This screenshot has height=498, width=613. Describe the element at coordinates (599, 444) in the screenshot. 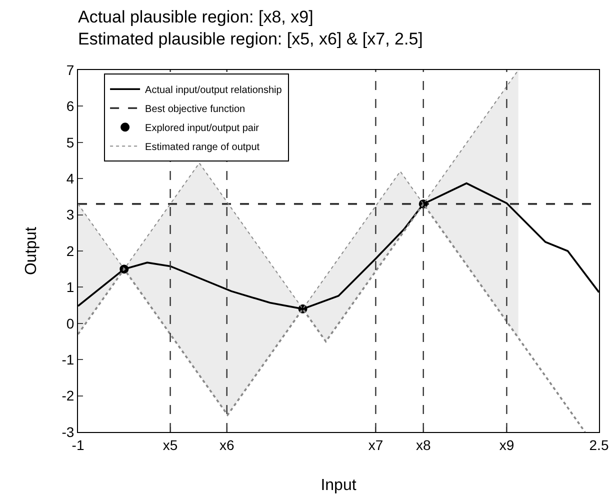

I see `x-tick-label: 2.5` at that location.